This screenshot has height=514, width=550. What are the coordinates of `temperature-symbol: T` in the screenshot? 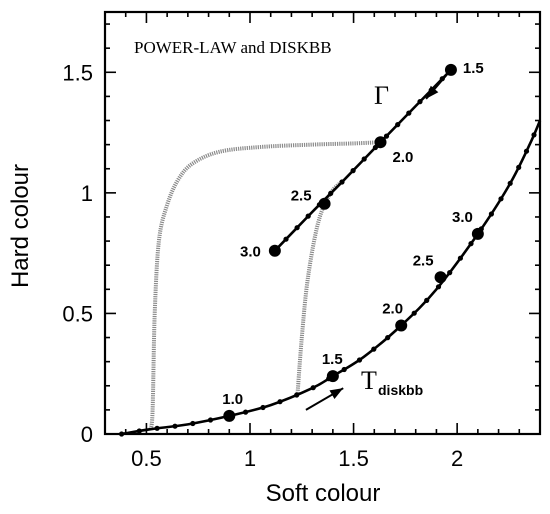 It's located at (369, 380).